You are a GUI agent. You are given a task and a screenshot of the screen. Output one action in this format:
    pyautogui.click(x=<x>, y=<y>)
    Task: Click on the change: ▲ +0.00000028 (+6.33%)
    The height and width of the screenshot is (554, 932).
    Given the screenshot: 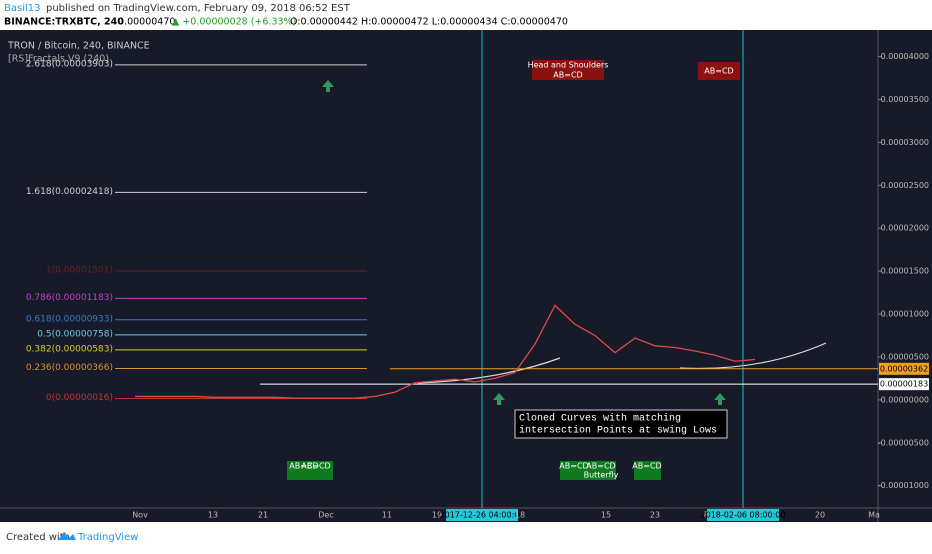 What is the action you would take?
    pyautogui.click(x=234, y=22)
    